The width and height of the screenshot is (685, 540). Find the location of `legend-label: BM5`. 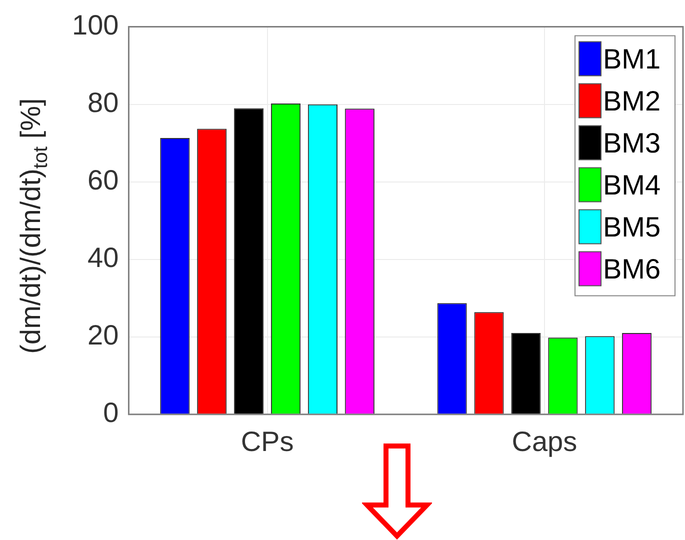

legend-label: BM5 is located at coordinates (632, 227).